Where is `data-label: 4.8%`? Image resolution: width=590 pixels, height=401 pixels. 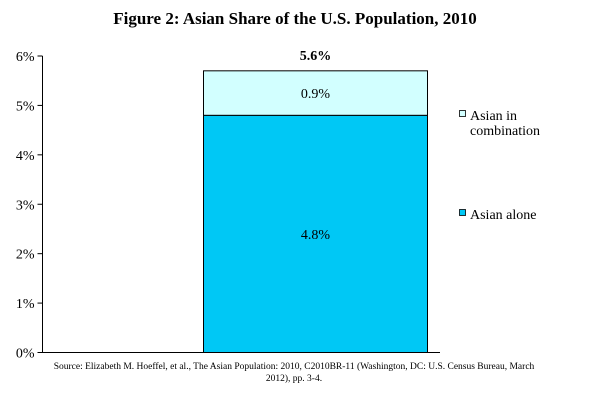 data-label: 4.8% is located at coordinates (316, 235).